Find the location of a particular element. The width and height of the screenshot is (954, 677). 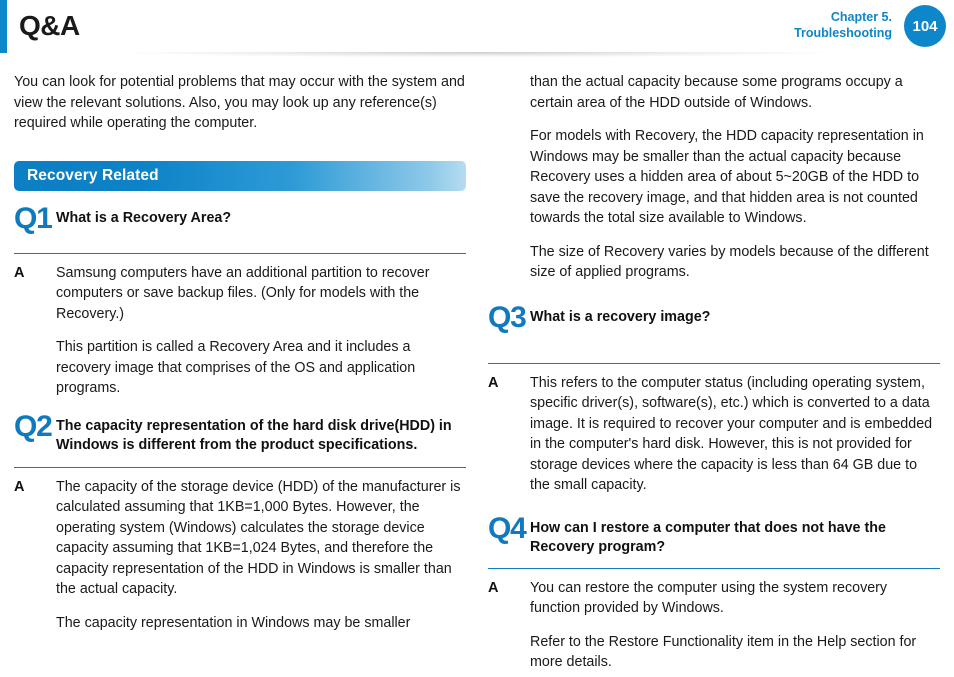

question-text: What is a recovery image? is located at coordinates (620, 316).